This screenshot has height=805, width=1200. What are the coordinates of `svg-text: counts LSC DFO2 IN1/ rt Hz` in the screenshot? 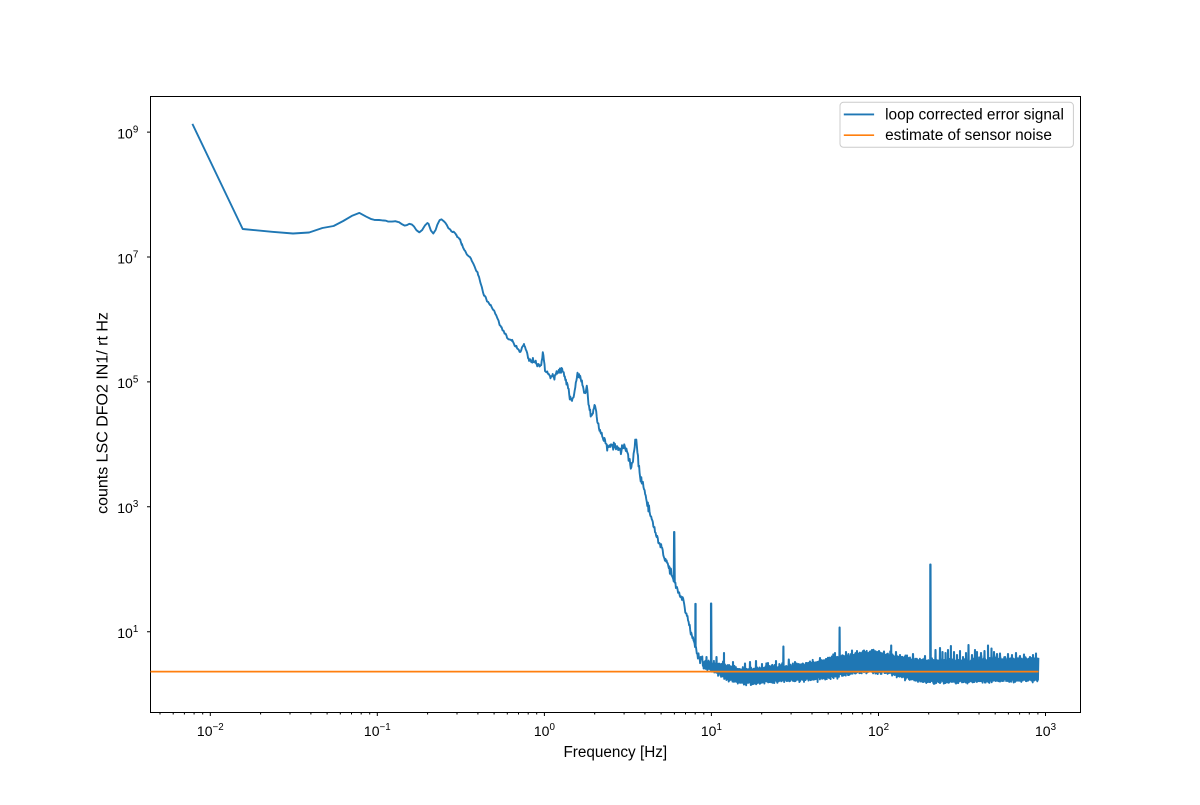 It's located at (103, 413).